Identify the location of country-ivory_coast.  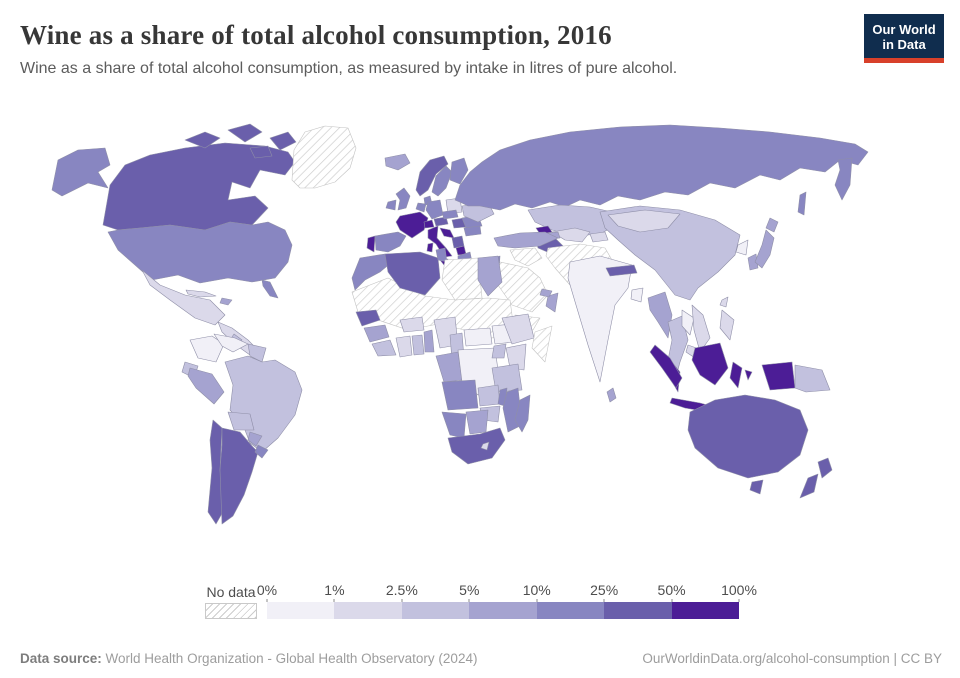
(404, 346).